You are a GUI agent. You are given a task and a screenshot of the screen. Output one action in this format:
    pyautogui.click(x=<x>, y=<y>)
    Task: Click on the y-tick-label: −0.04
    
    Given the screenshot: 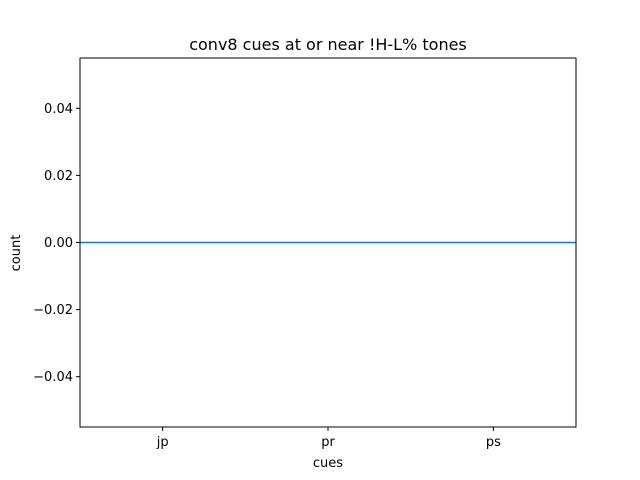 What is the action you would take?
    pyautogui.click(x=53, y=377)
    